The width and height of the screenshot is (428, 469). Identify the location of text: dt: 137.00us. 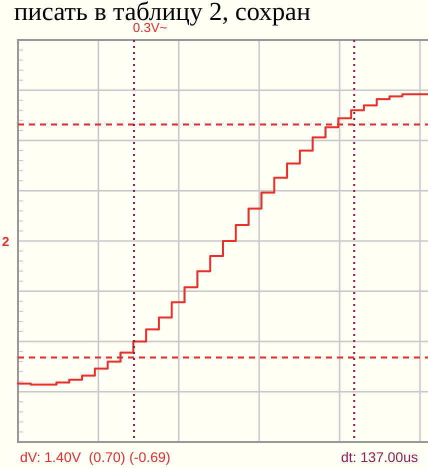
(379, 457).